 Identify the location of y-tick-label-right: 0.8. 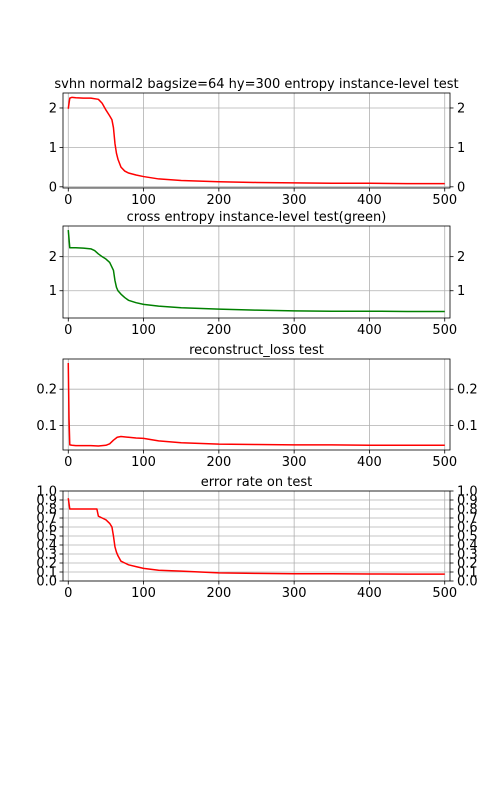
(467, 510).